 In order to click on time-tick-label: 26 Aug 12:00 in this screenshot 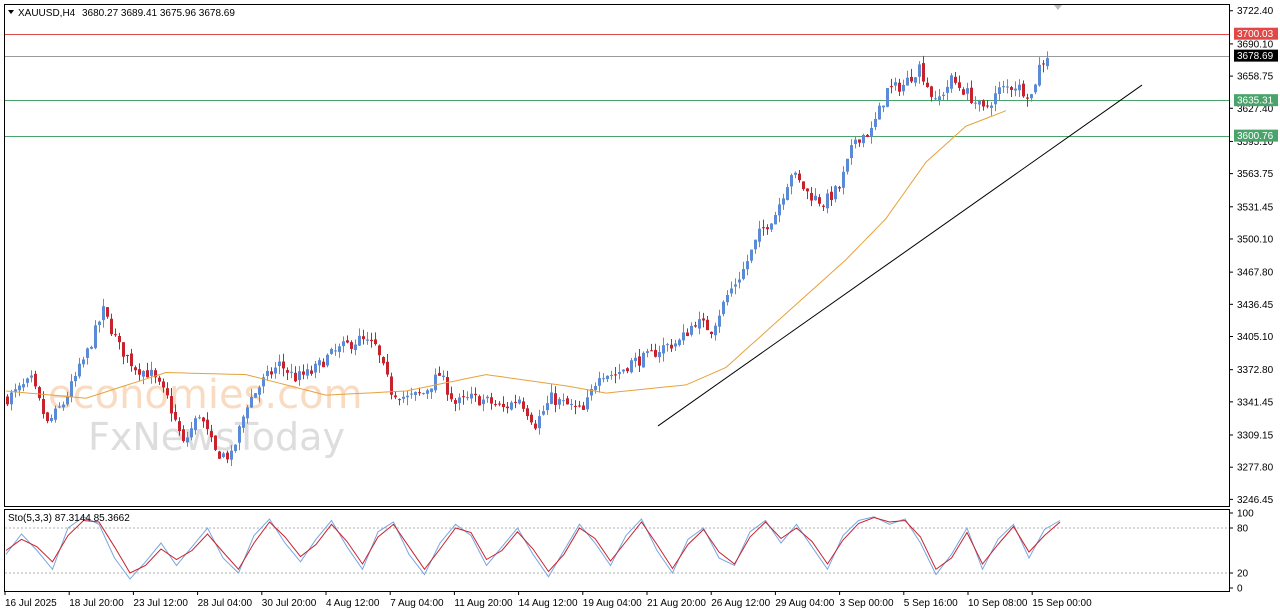, I will do `click(740, 603)`.